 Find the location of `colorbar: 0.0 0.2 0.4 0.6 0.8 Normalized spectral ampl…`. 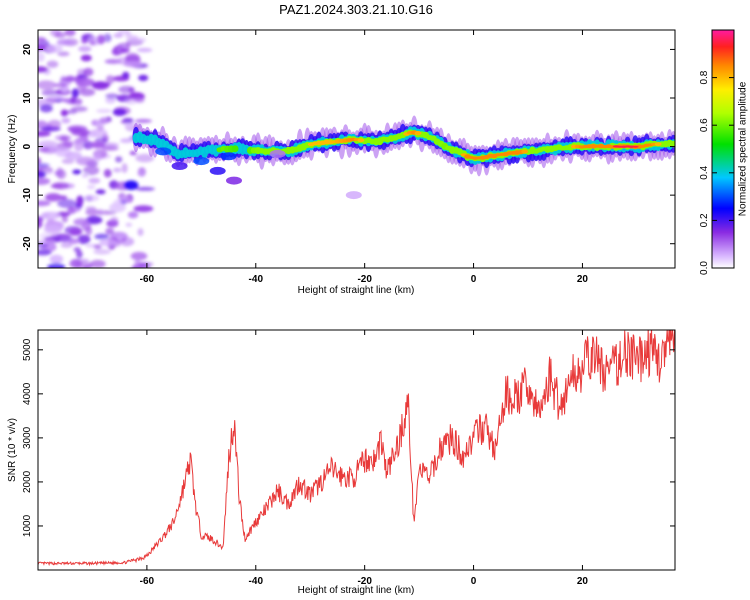

colorbar: 0.0 0.2 0.4 0.6 0.8 Normalized spectral ampl… is located at coordinates (724, 152).